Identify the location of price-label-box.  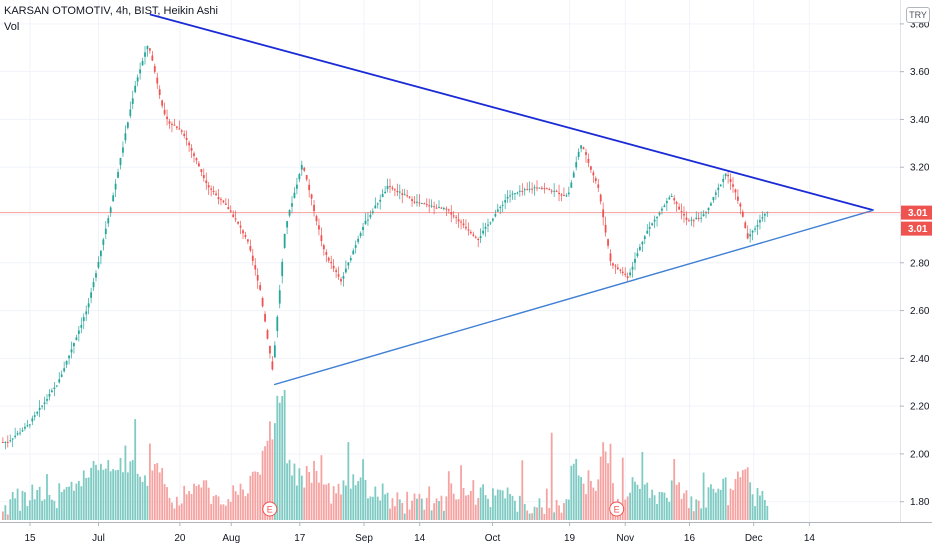
(916, 212).